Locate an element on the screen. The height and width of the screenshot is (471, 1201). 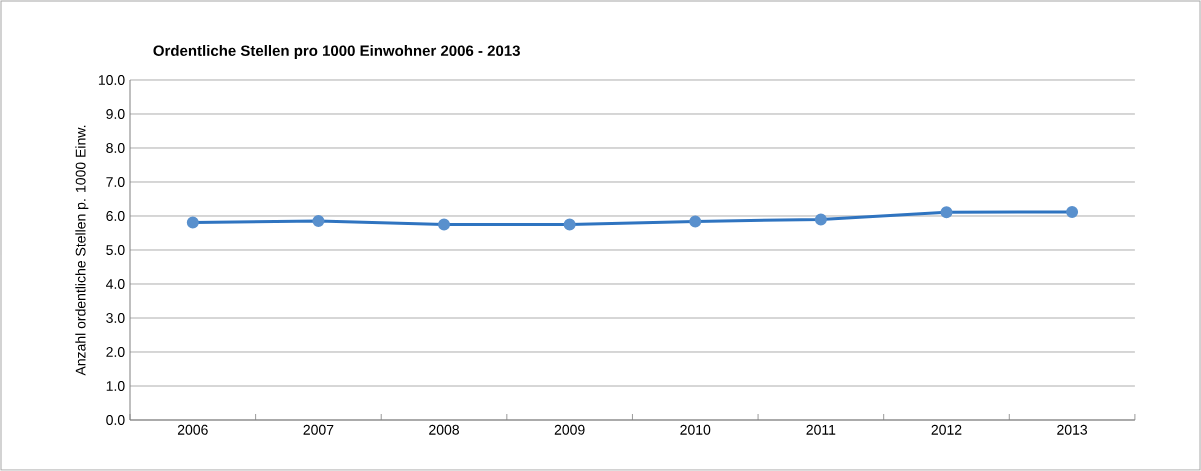
y-tick-label: 2.0 is located at coordinates (115, 352).